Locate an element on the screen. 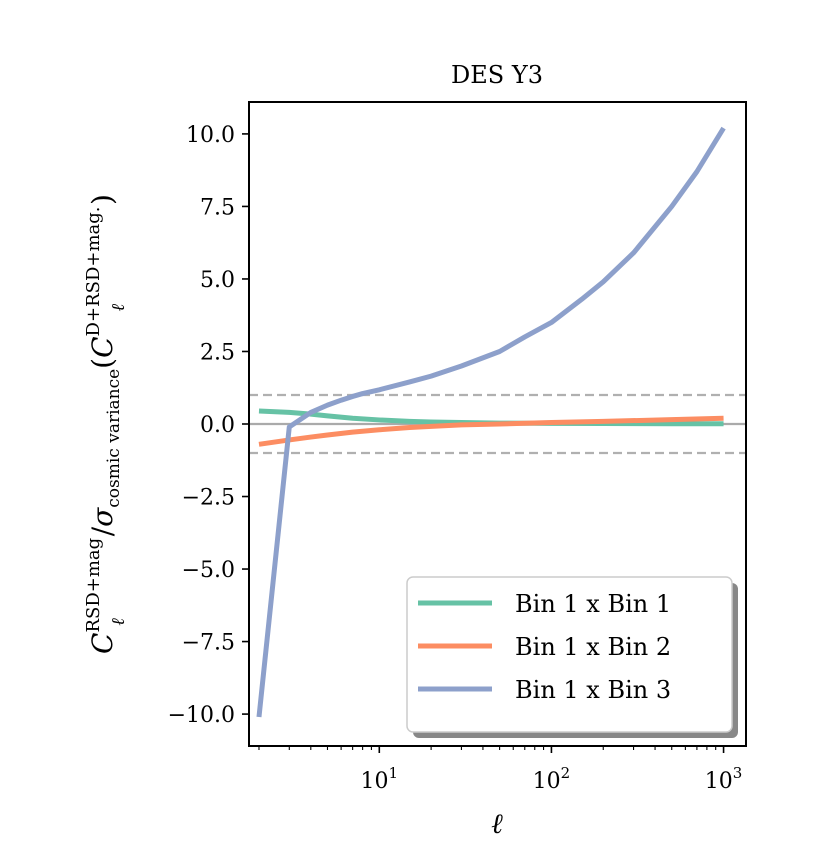 The image size is (830, 854). legend-box is located at coordinates (569, 654).